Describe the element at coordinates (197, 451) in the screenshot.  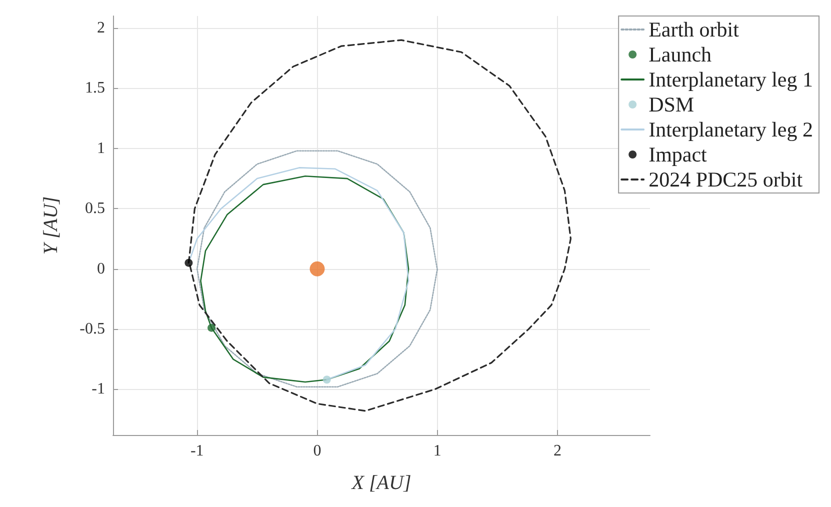
I see `x-tick-label: -1` at that location.